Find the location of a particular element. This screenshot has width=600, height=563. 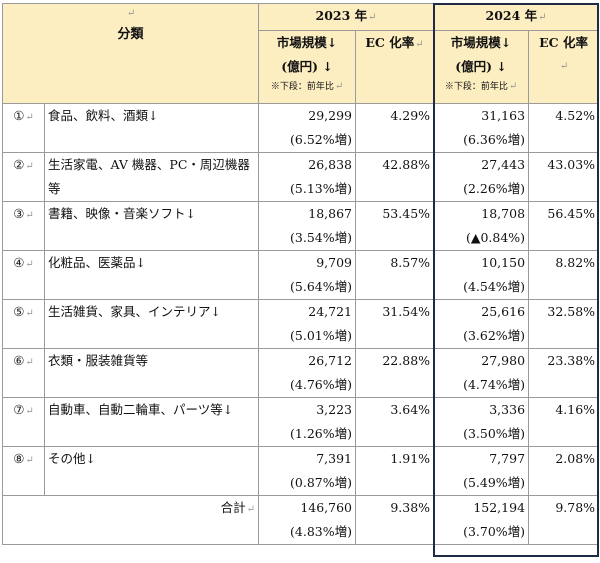

ec-rate-cell: 23.38% is located at coordinates (564, 373).